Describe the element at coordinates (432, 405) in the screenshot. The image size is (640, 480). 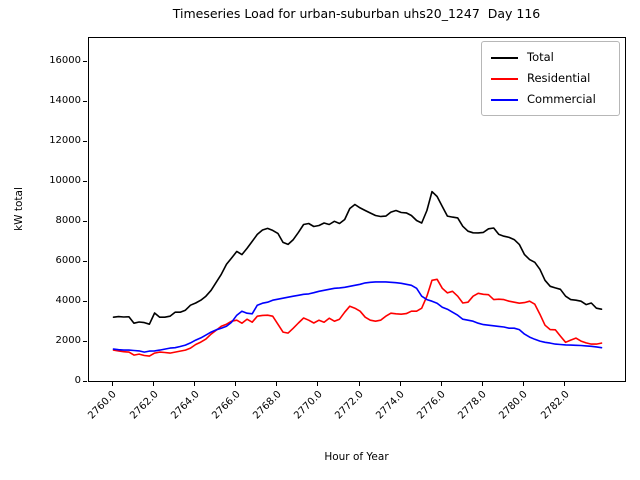
I see `x-tick-label: 2776.0` at that location.